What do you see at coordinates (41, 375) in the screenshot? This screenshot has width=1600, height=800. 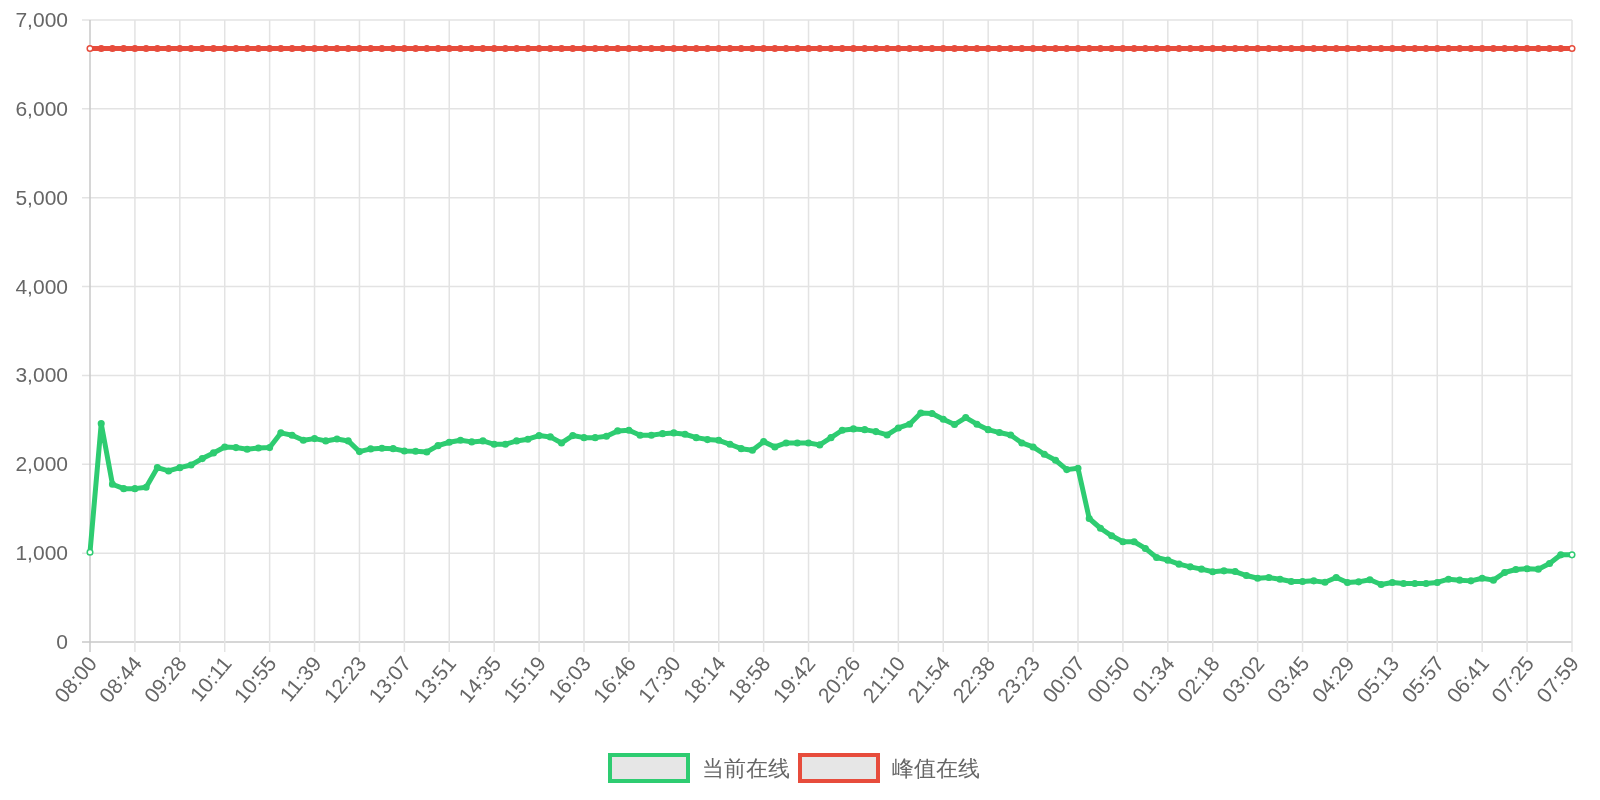 I see `y-tick-label: 3,000` at bounding box center [41, 375].